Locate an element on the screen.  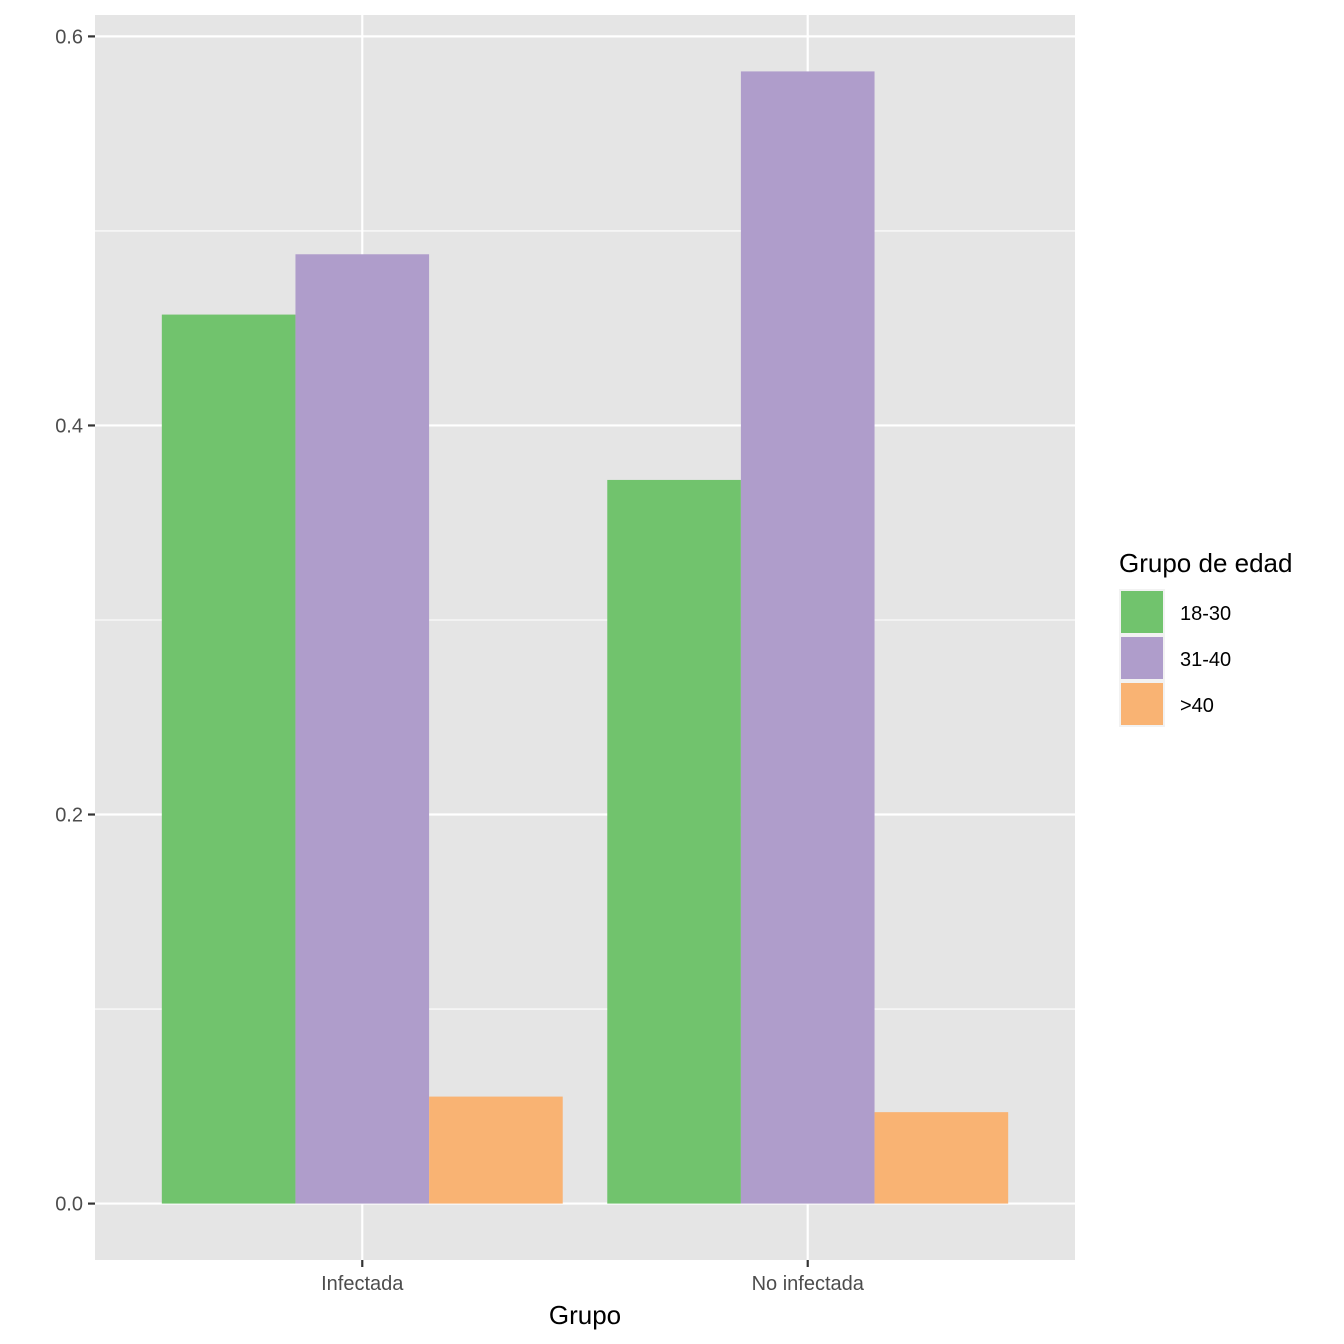
legend-label: 31-40 is located at coordinates (1205, 660).